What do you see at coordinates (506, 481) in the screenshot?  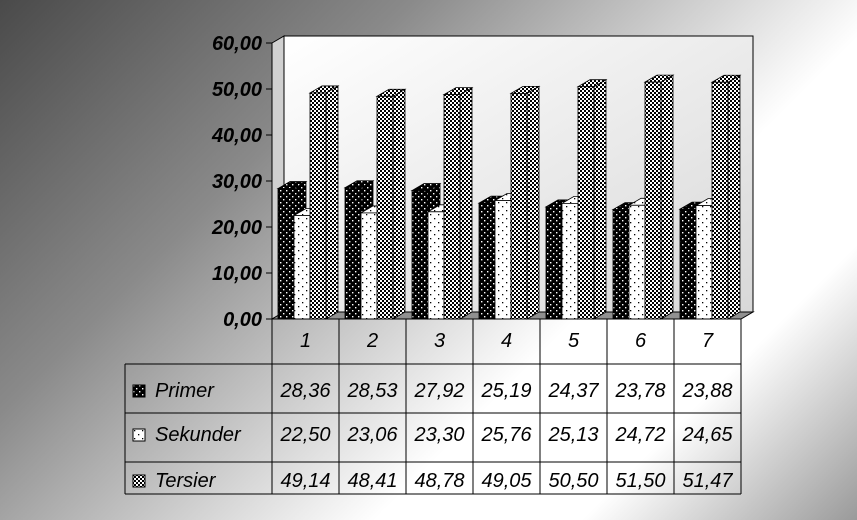 I see `data-label: 49,05` at bounding box center [506, 481].